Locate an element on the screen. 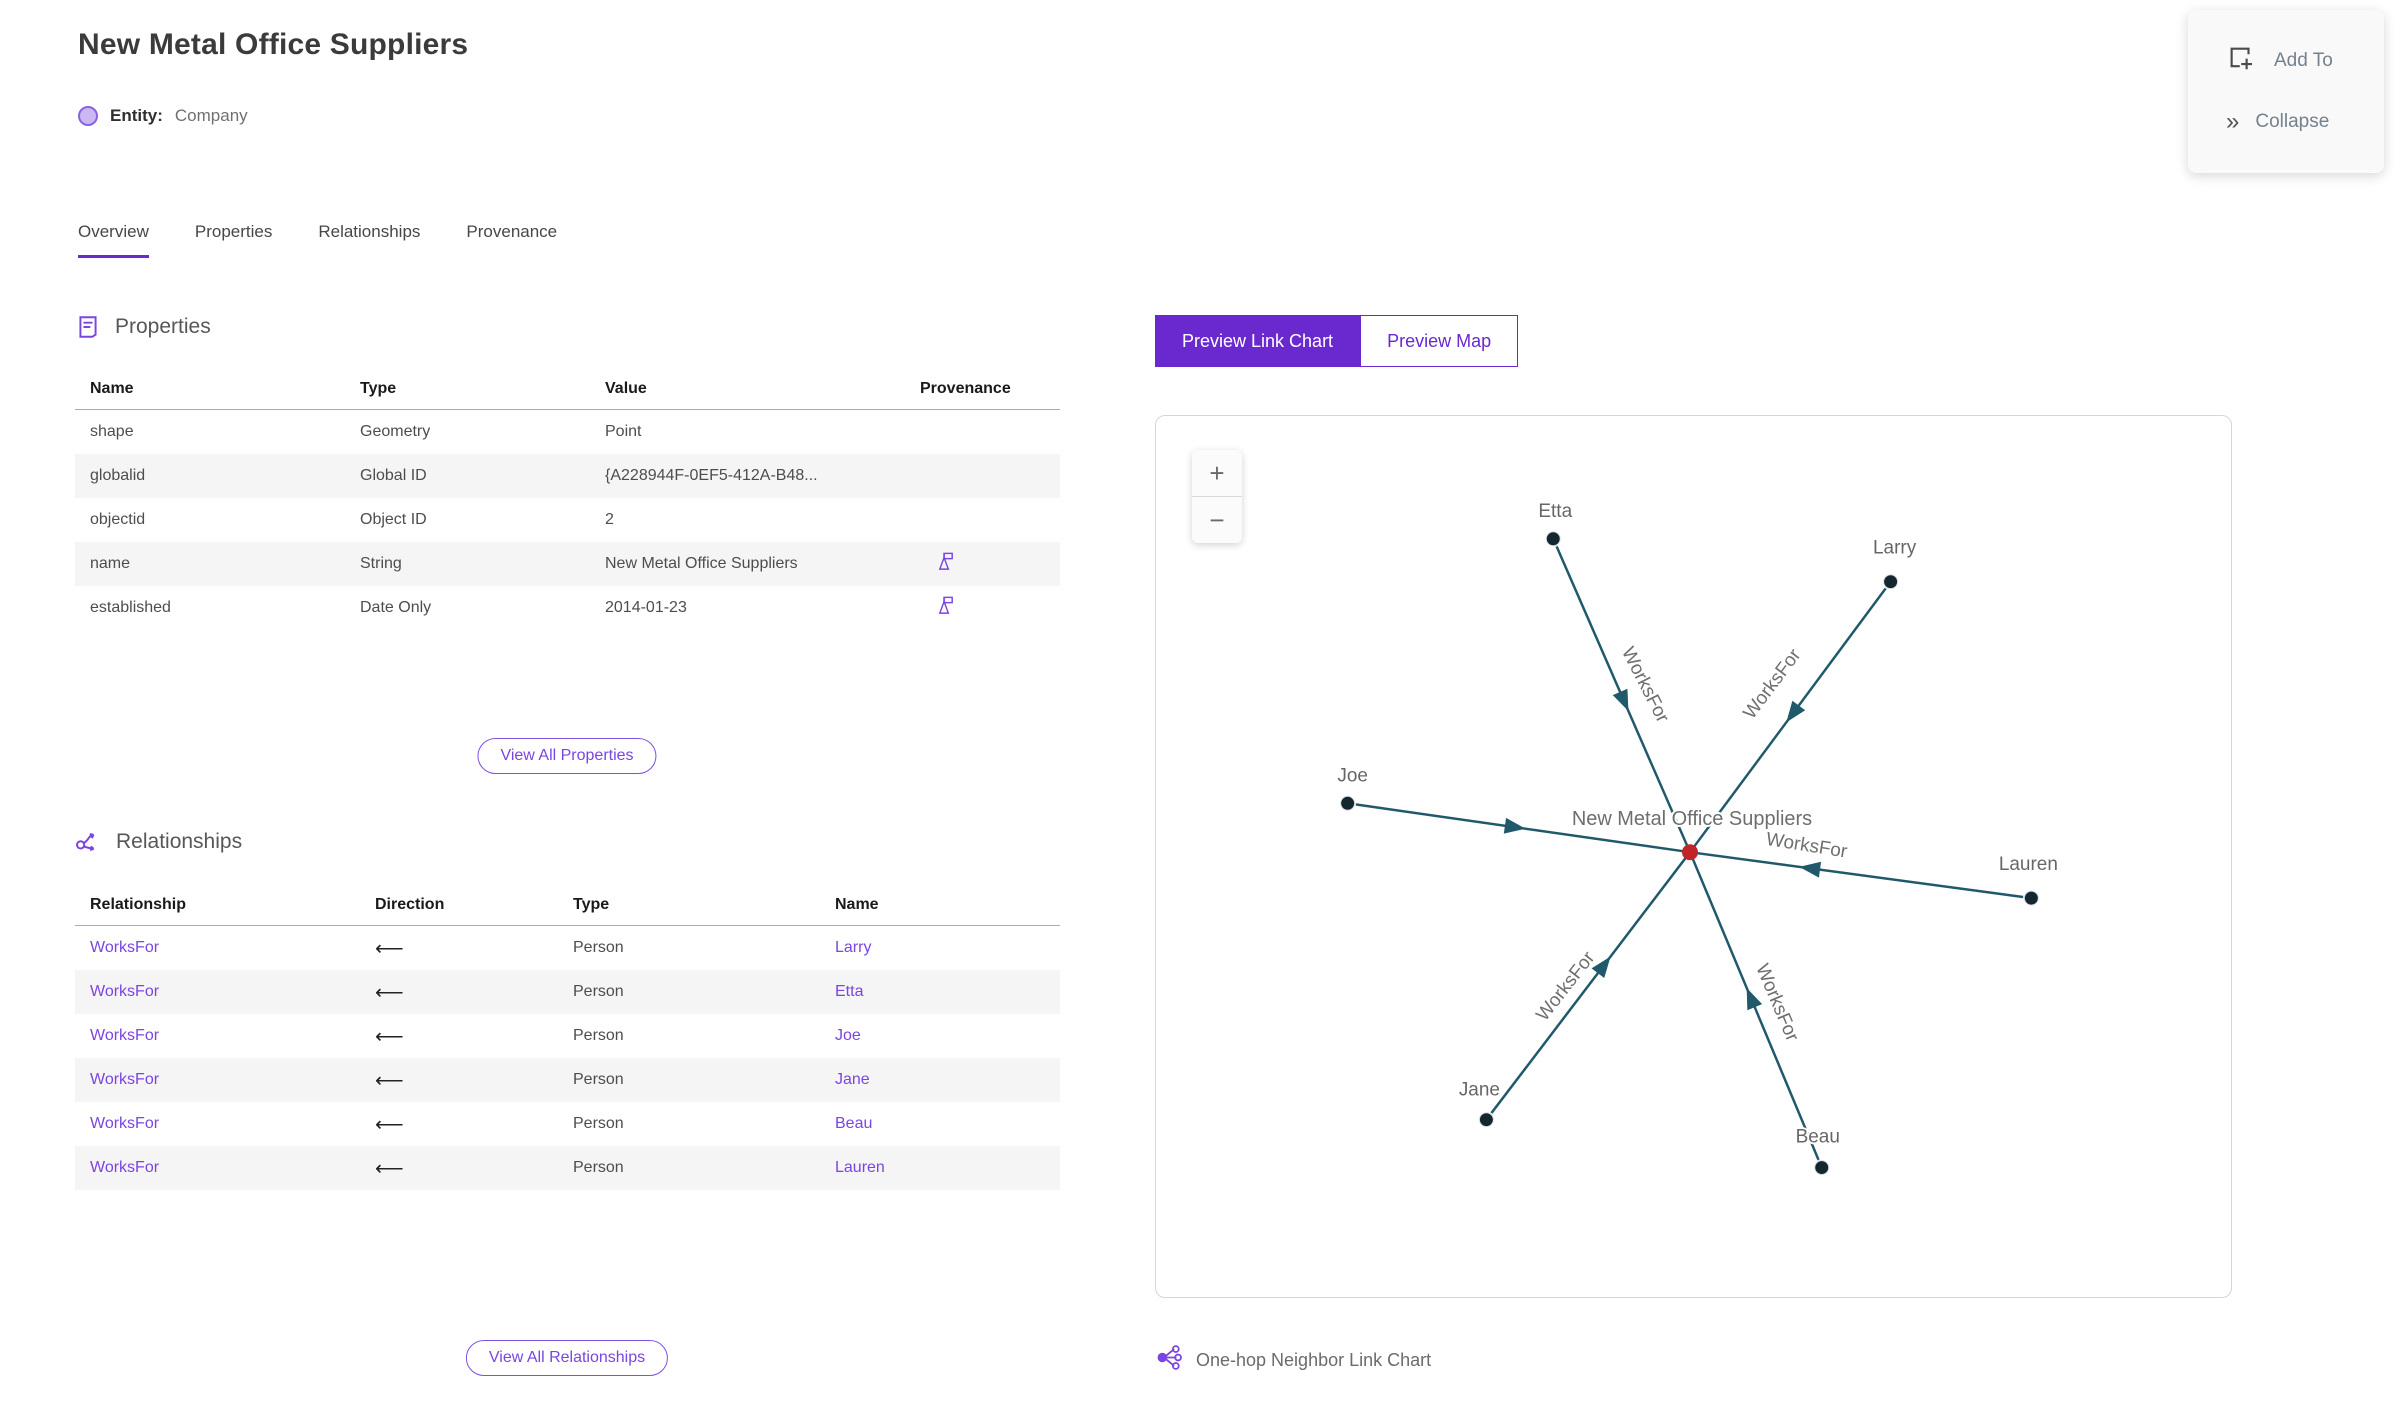 Image resolution: width=2400 pixels, height=1409 pixels. related-entity-link: Joe is located at coordinates (848, 1035).